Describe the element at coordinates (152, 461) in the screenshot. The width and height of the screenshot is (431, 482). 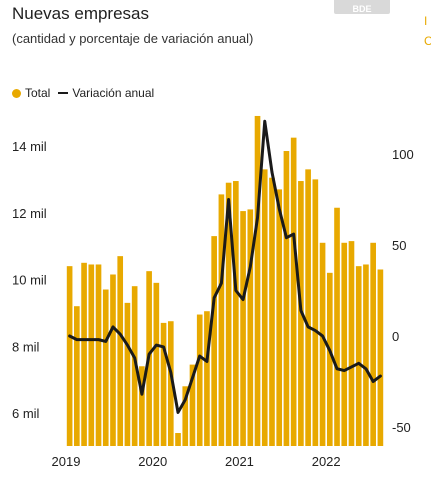
I see `x-tick-label: 2020` at that location.